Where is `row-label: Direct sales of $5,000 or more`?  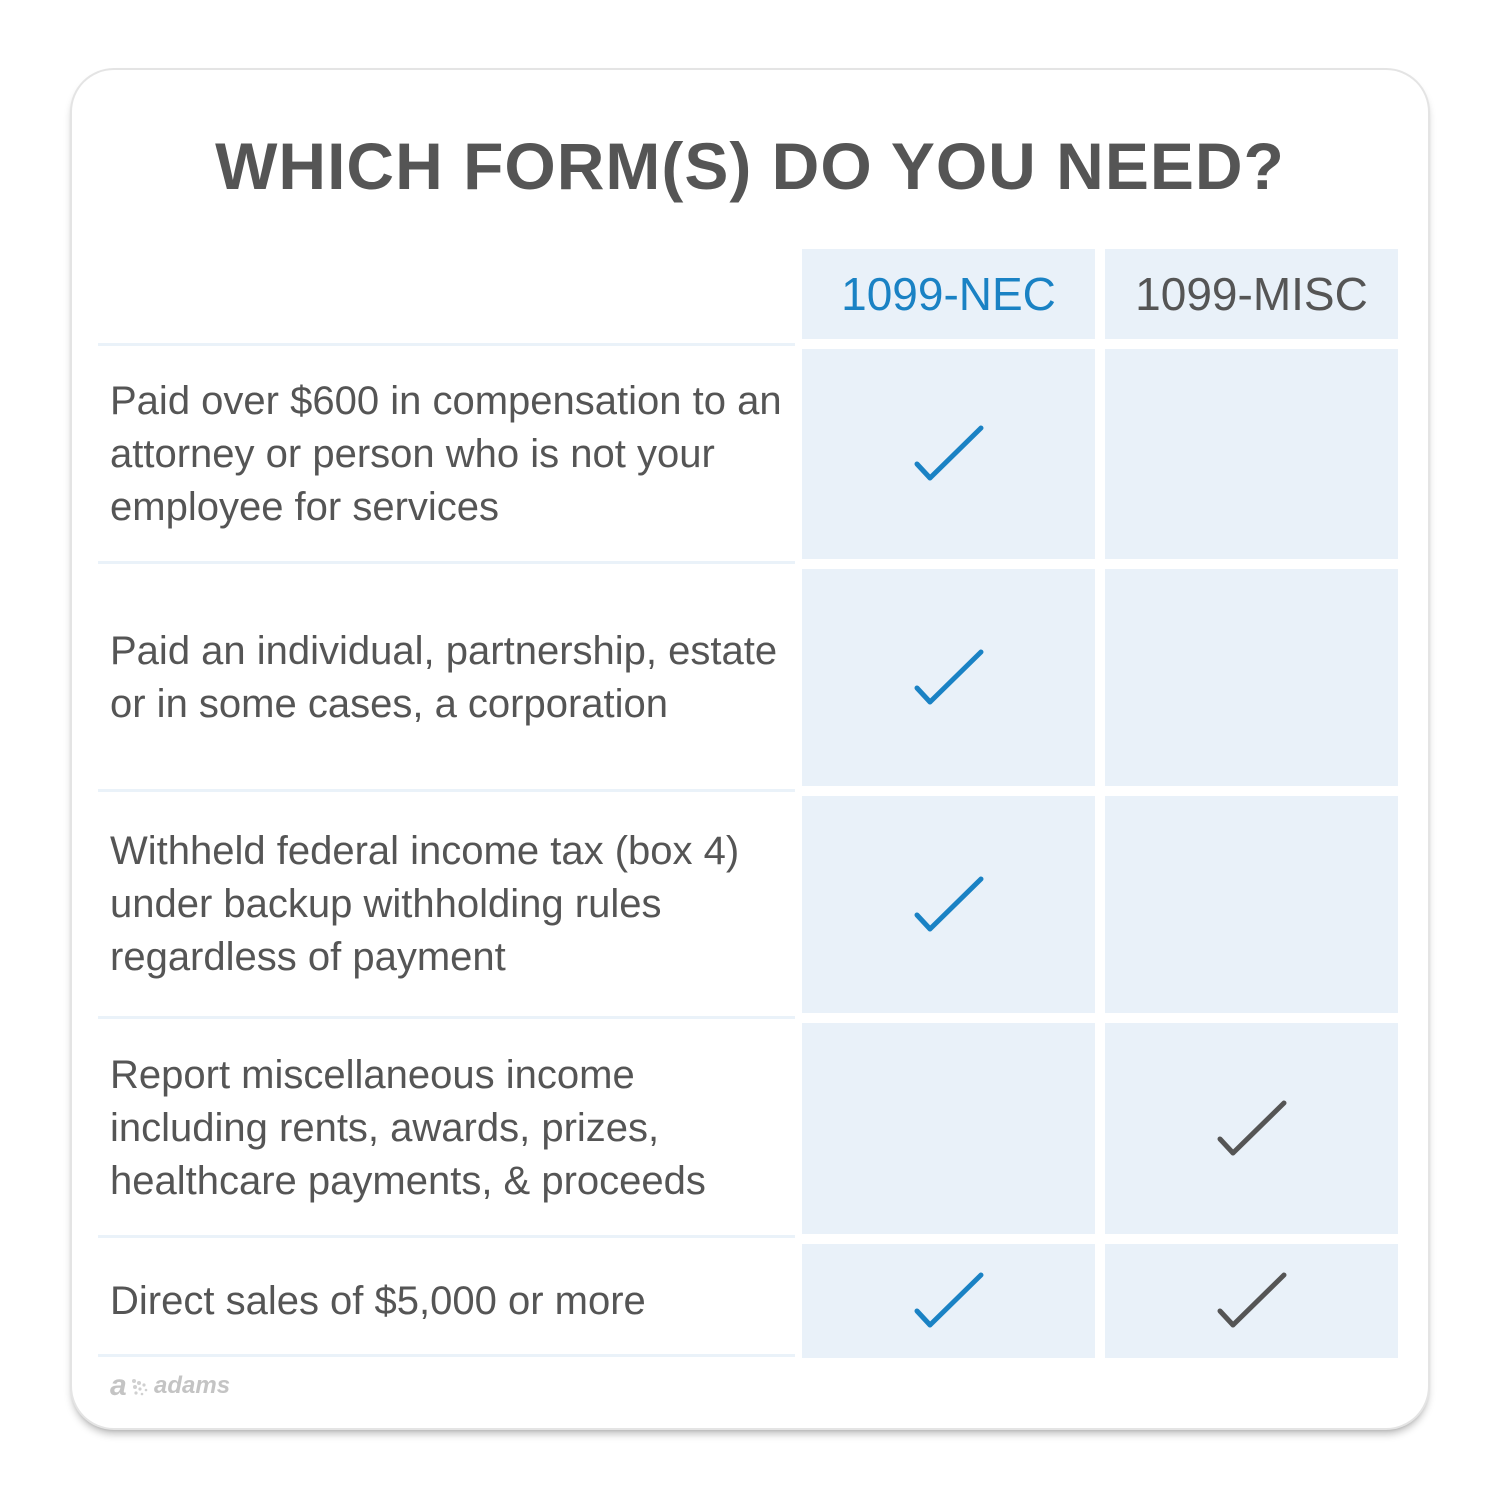 row-label: Direct sales of $5,000 or more is located at coordinates (450, 1301).